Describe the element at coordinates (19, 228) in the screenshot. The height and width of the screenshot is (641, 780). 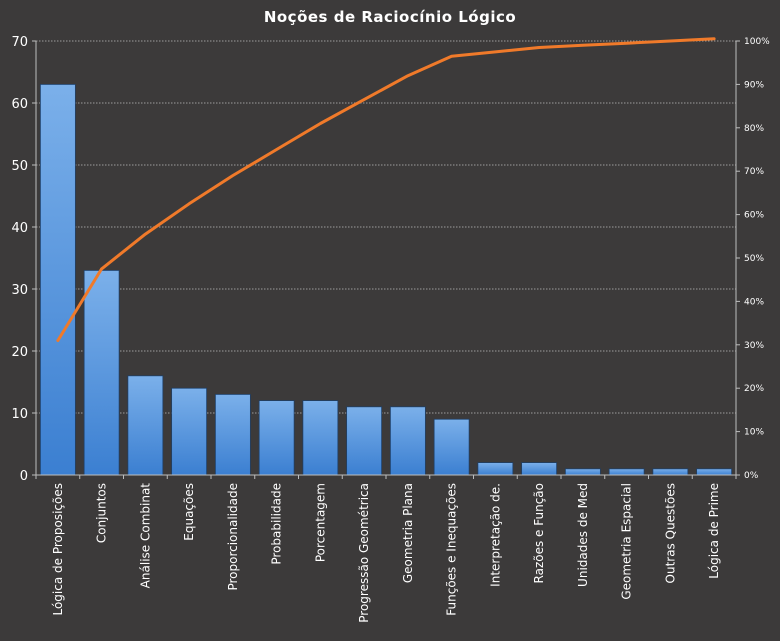
I see `y-tick-label: 40` at that location.